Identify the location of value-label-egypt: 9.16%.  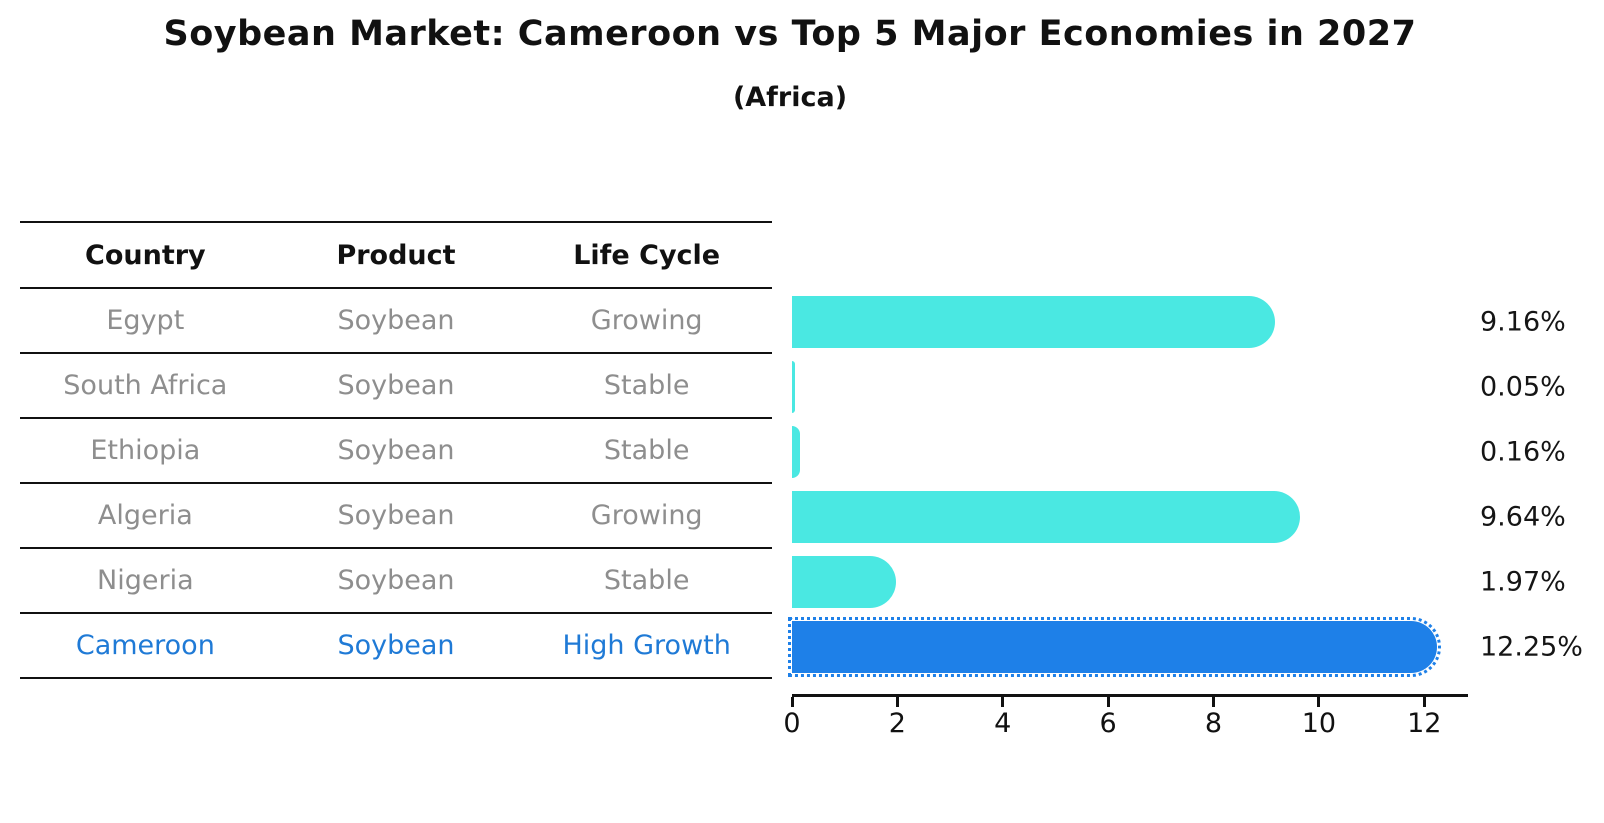
(1523, 322).